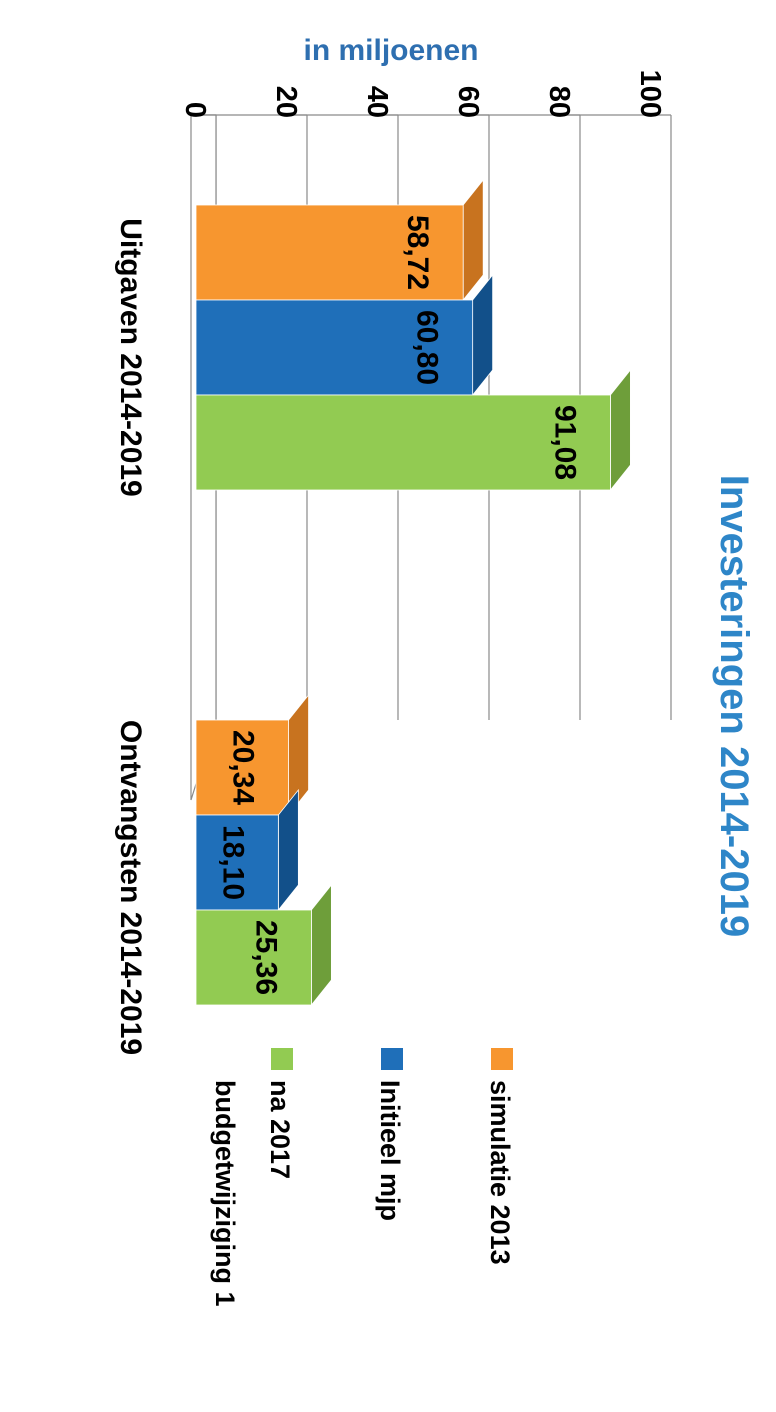  I want to click on bar-3-1: 91,08, so click(413, 430).